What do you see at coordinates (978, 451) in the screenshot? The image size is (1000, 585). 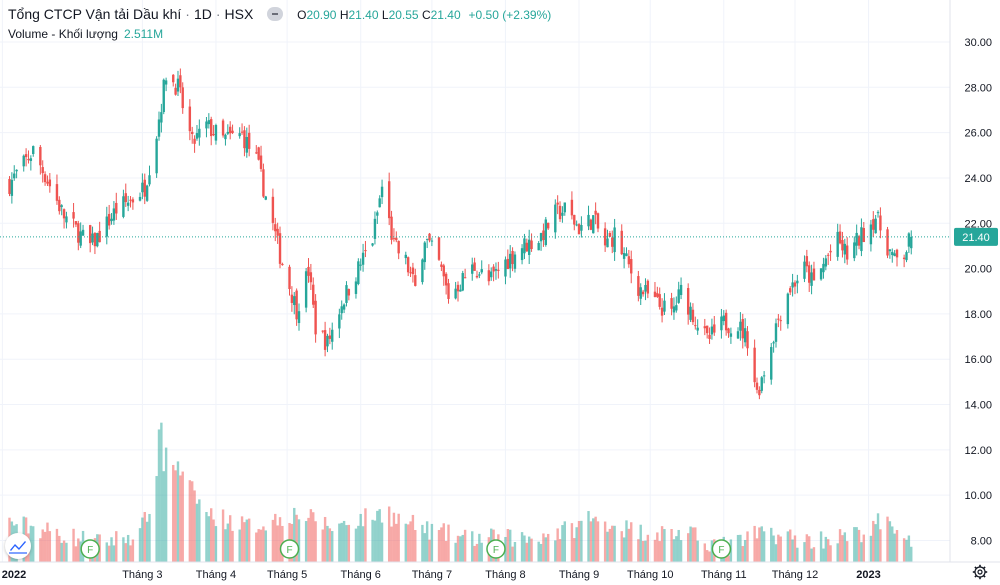 I see `price-tick-label: 12.00` at bounding box center [978, 451].